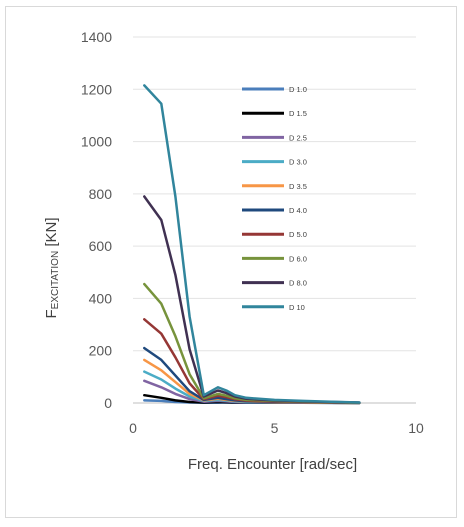 The height and width of the screenshot is (527, 464). Describe the element at coordinates (298, 162) in the screenshot. I see `legend-label-4: D 3.0` at that location.